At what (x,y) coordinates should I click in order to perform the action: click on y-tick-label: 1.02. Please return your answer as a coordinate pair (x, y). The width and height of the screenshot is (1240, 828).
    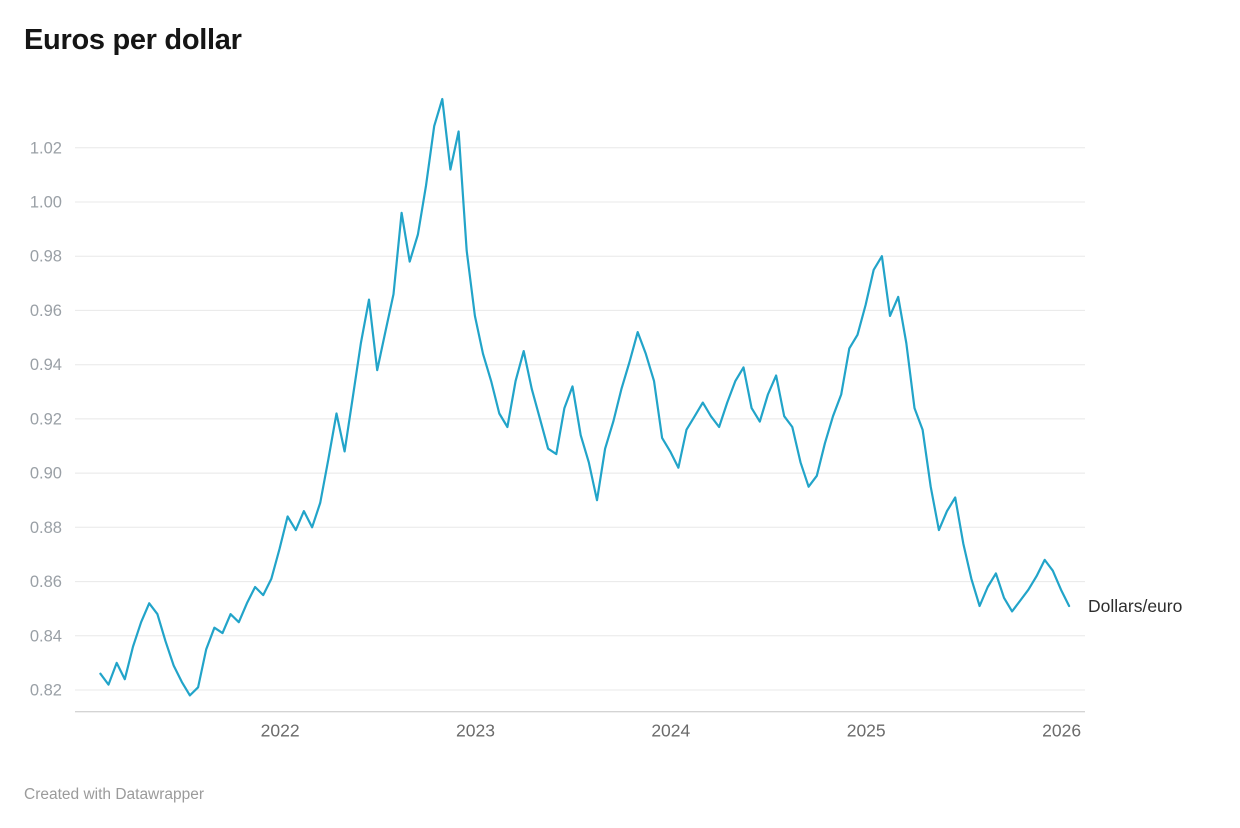
    Looking at the image, I should click on (46, 148).